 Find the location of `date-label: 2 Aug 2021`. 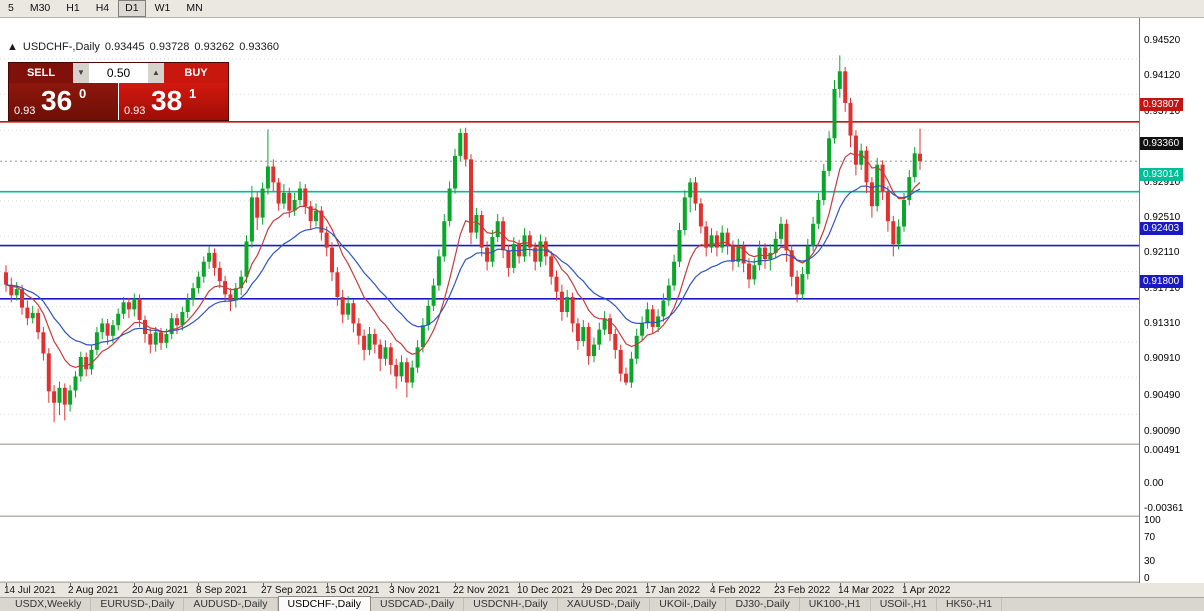

date-label: 2 Aug 2021 is located at coordinates (93, 590).